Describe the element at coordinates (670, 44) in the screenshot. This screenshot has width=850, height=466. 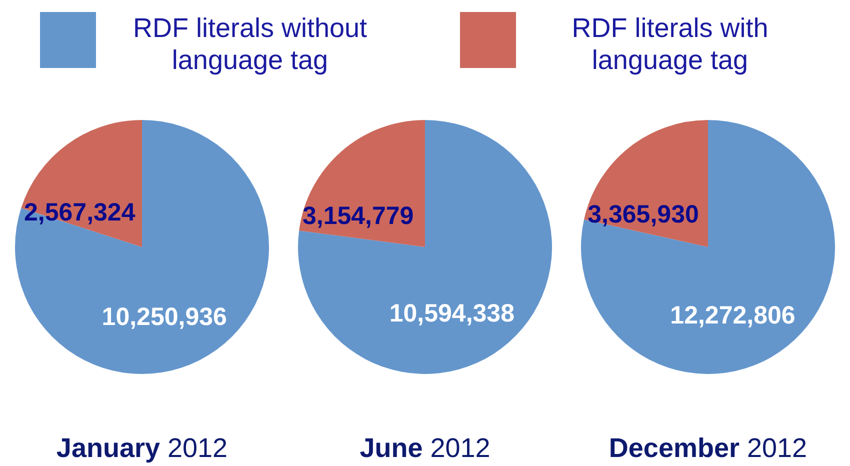
I see `legend-label: RDF literals with language tag` at that location.